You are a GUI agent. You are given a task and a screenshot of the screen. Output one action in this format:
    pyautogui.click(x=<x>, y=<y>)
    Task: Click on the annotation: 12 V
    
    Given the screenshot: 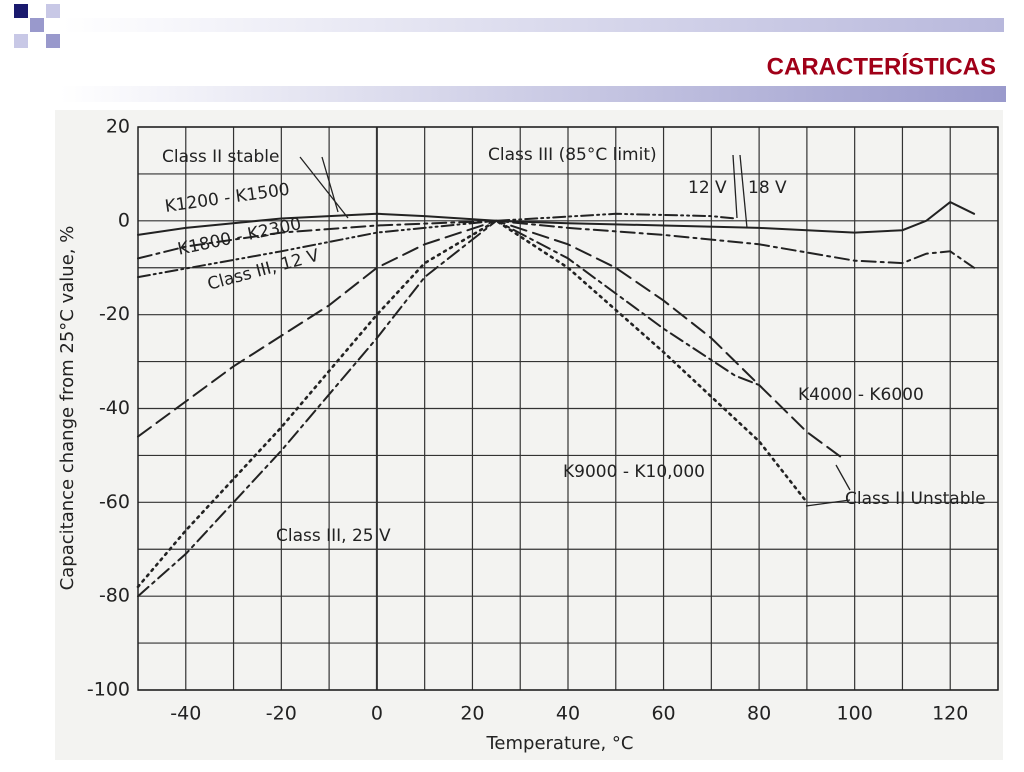 What is the action you would take?
    pyautogui.click(x=707, y=188)
    